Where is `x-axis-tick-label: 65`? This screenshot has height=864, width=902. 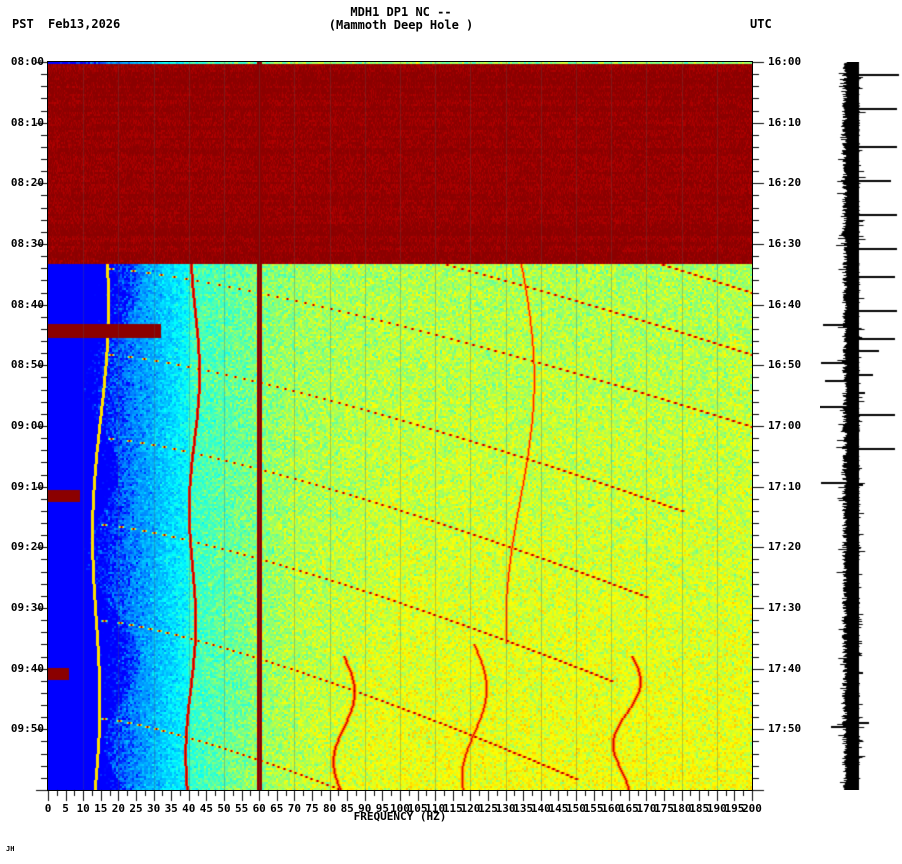
x-axis-tick-label: 65 is located at coordinates (277, 808).